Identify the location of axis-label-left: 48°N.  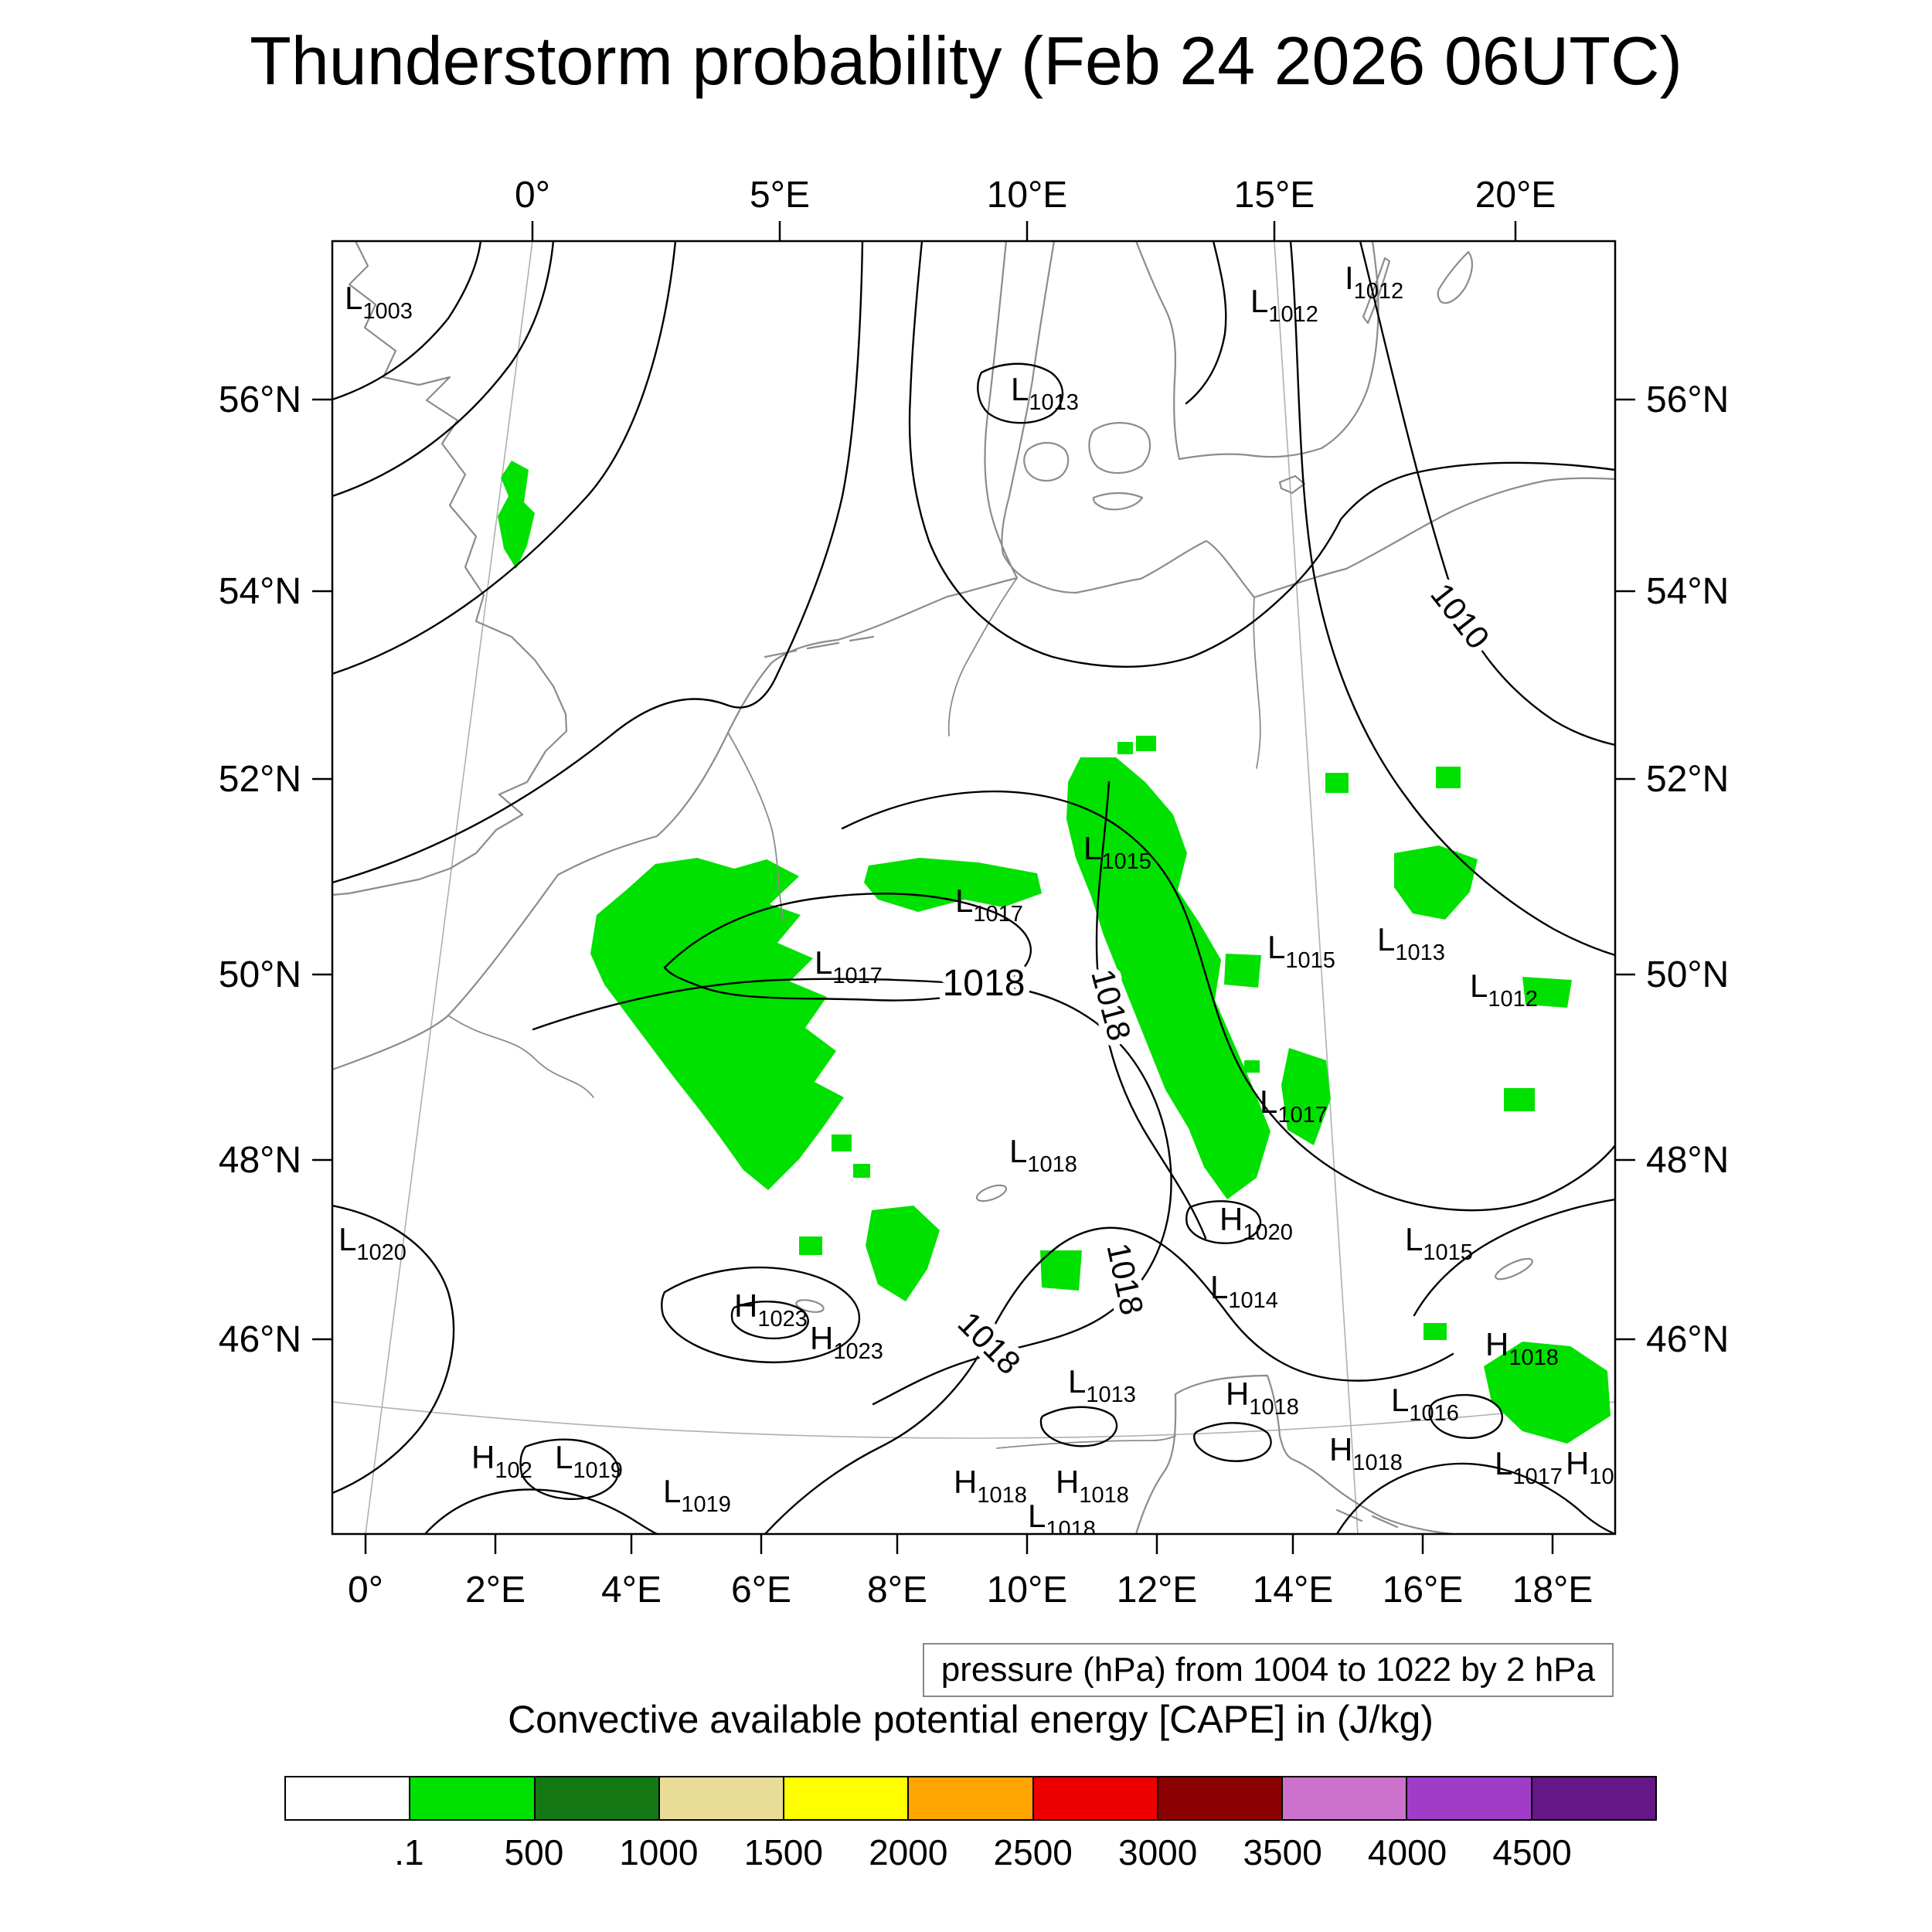
(260, 1161).